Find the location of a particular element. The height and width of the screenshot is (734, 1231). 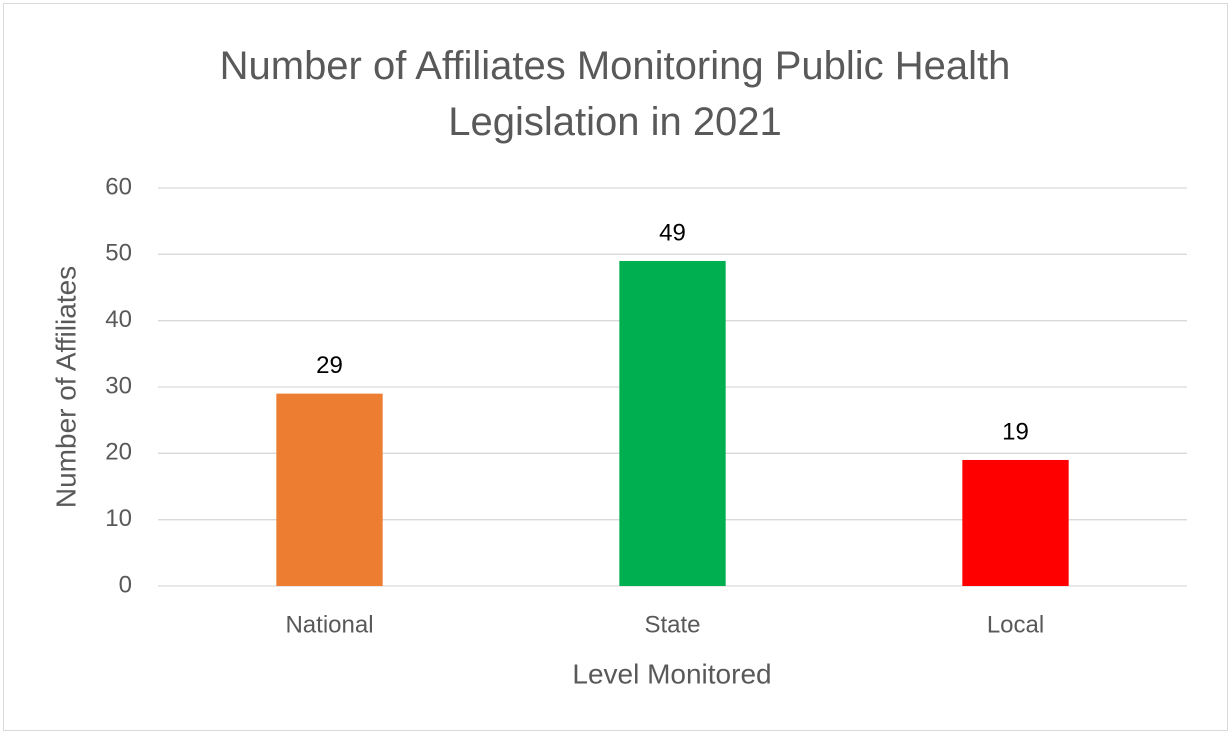

x-tick-label: State is located at coordinates (672, 624).